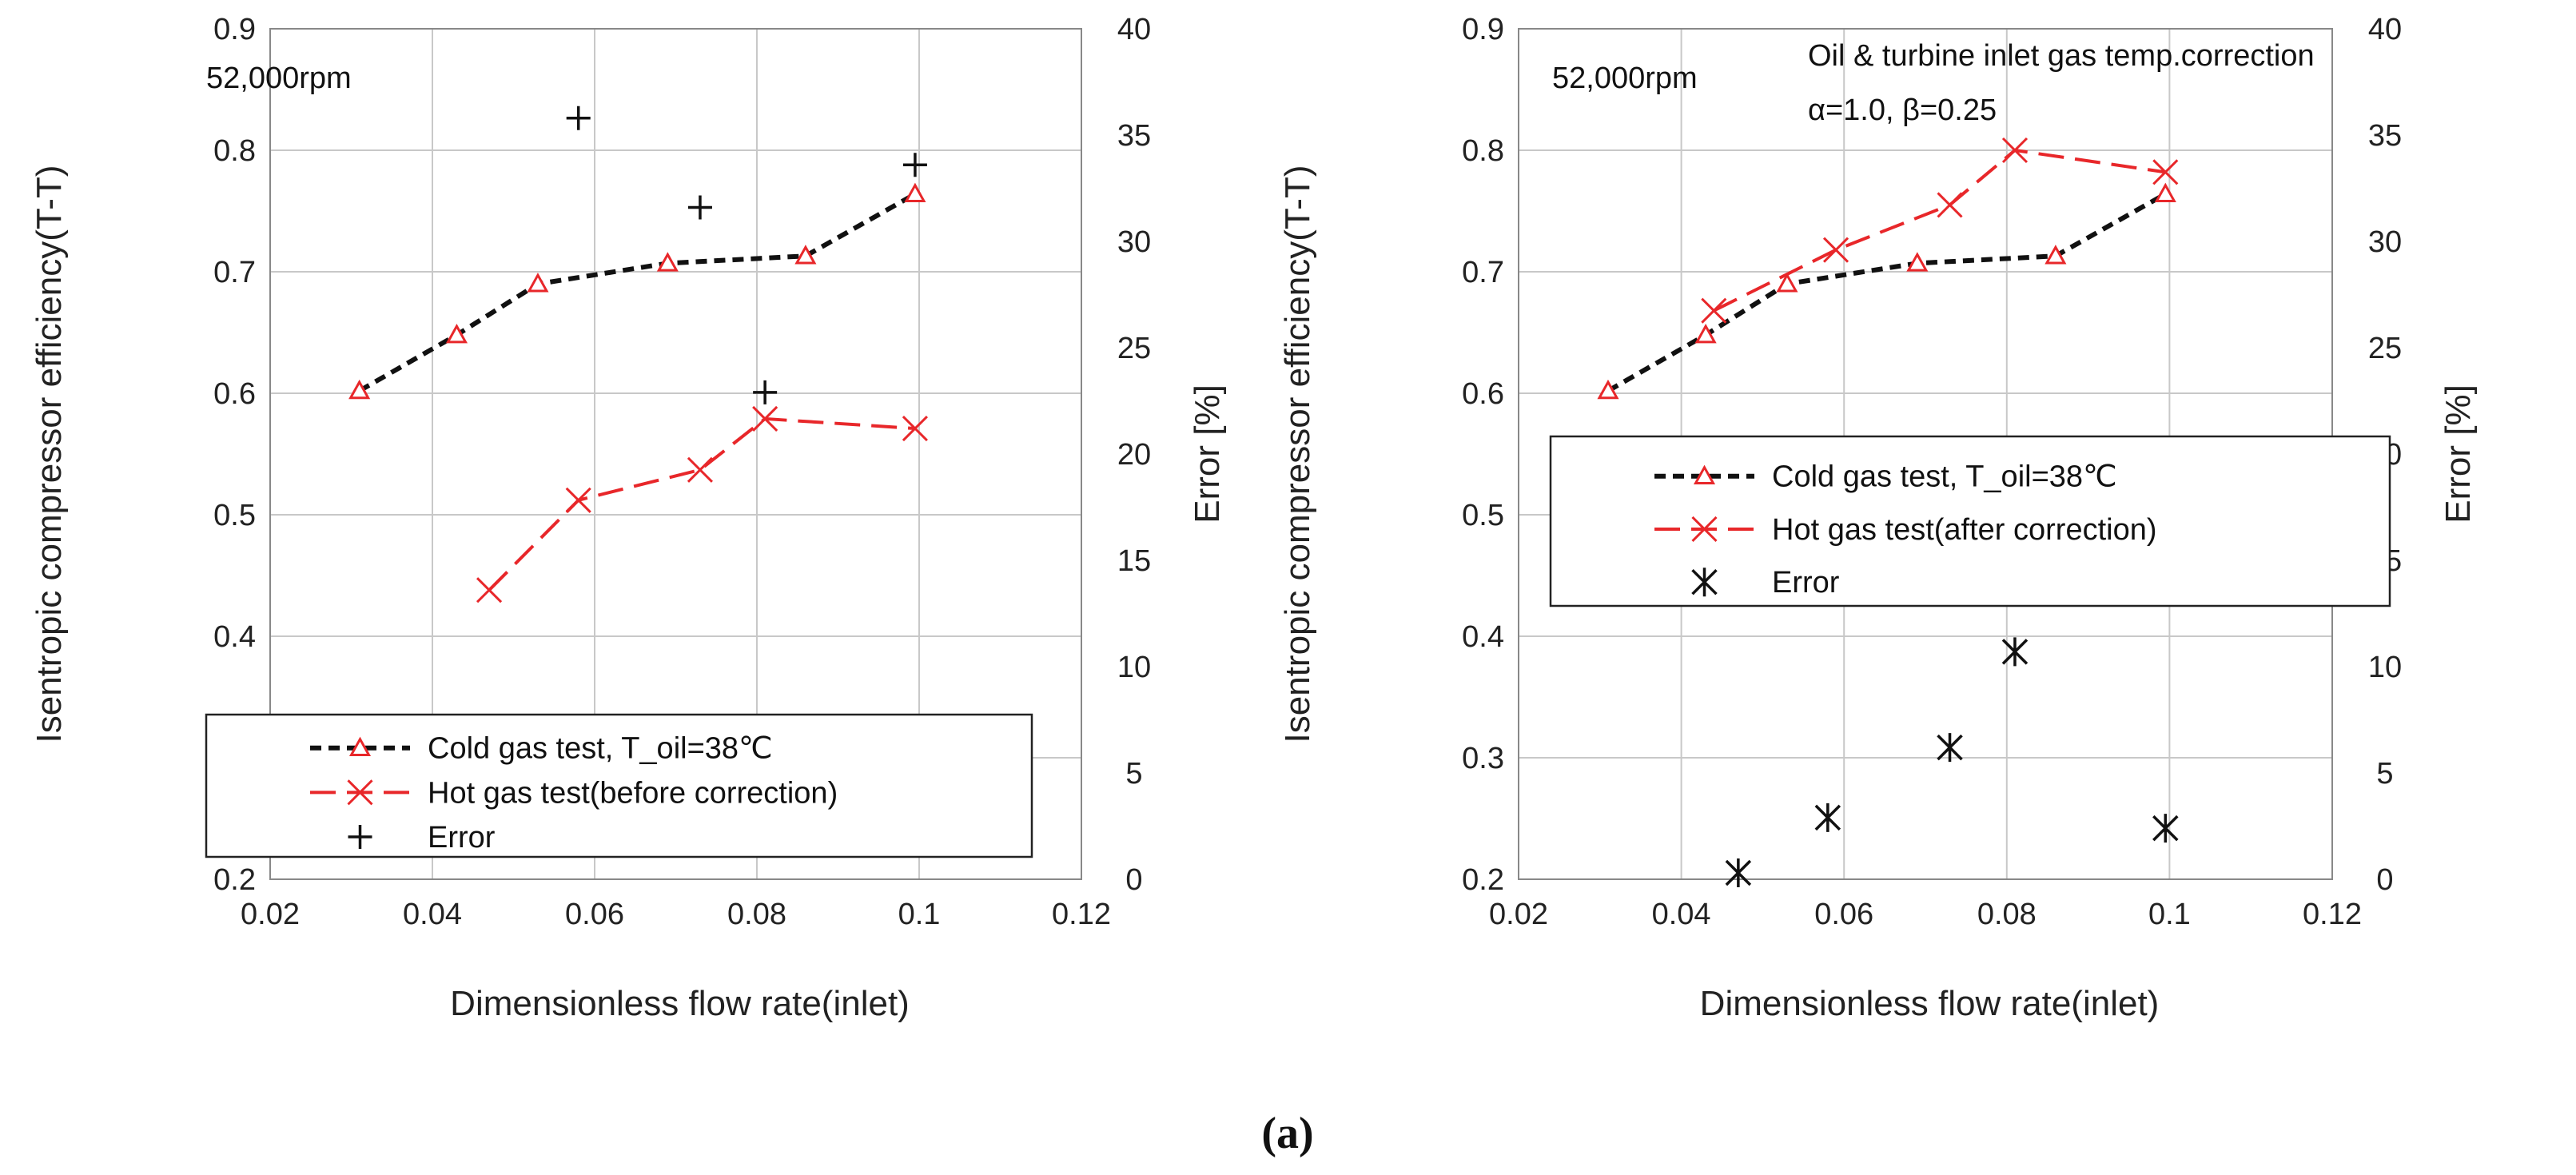 The height and width of the screenshot is (1175, 2576). I want to click on series-err-plus, so click(746, 255).